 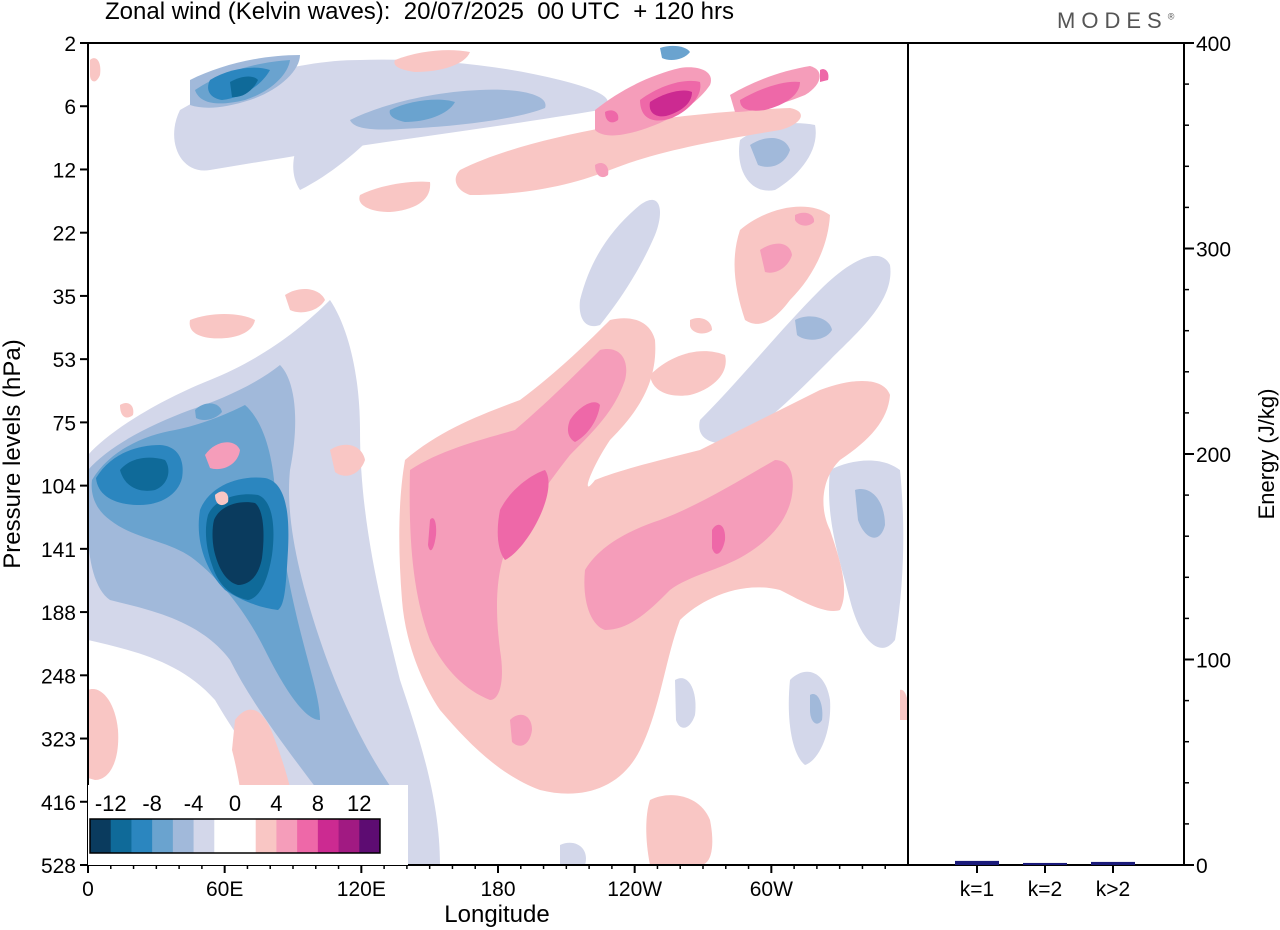 What do you see at coordinates (58, 550) in the screenshot?
I see `y-tick-label: 141` at bounding box center [58, 550].